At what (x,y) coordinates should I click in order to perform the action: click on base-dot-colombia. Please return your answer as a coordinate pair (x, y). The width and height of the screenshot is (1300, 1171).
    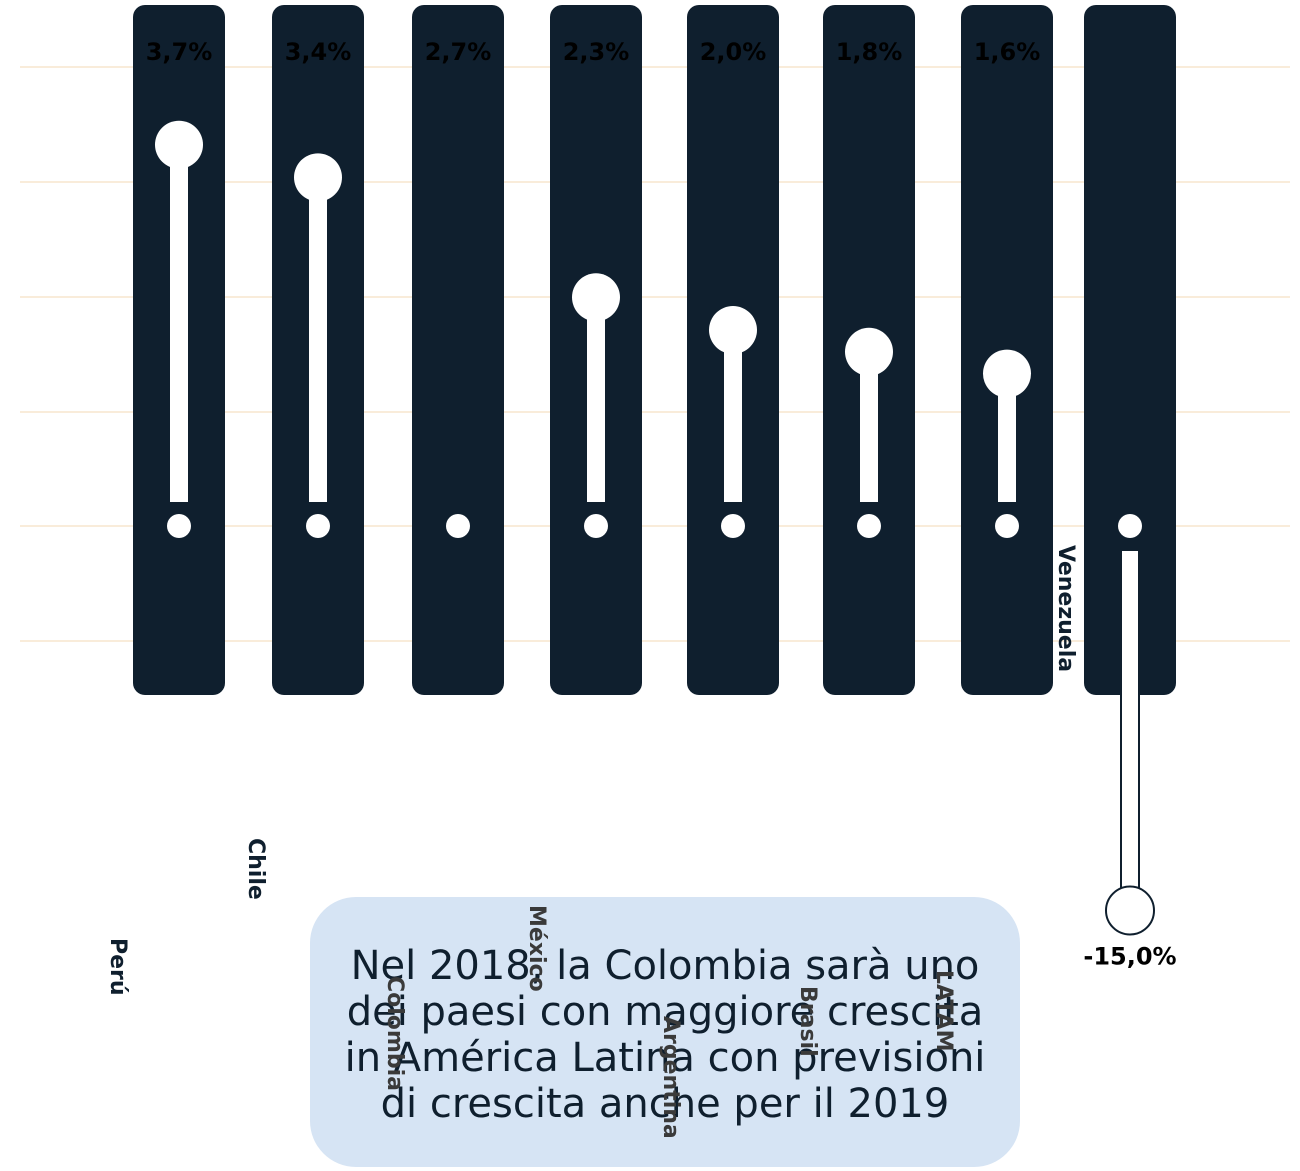
    Looking at the image, I should click on (458, 526).